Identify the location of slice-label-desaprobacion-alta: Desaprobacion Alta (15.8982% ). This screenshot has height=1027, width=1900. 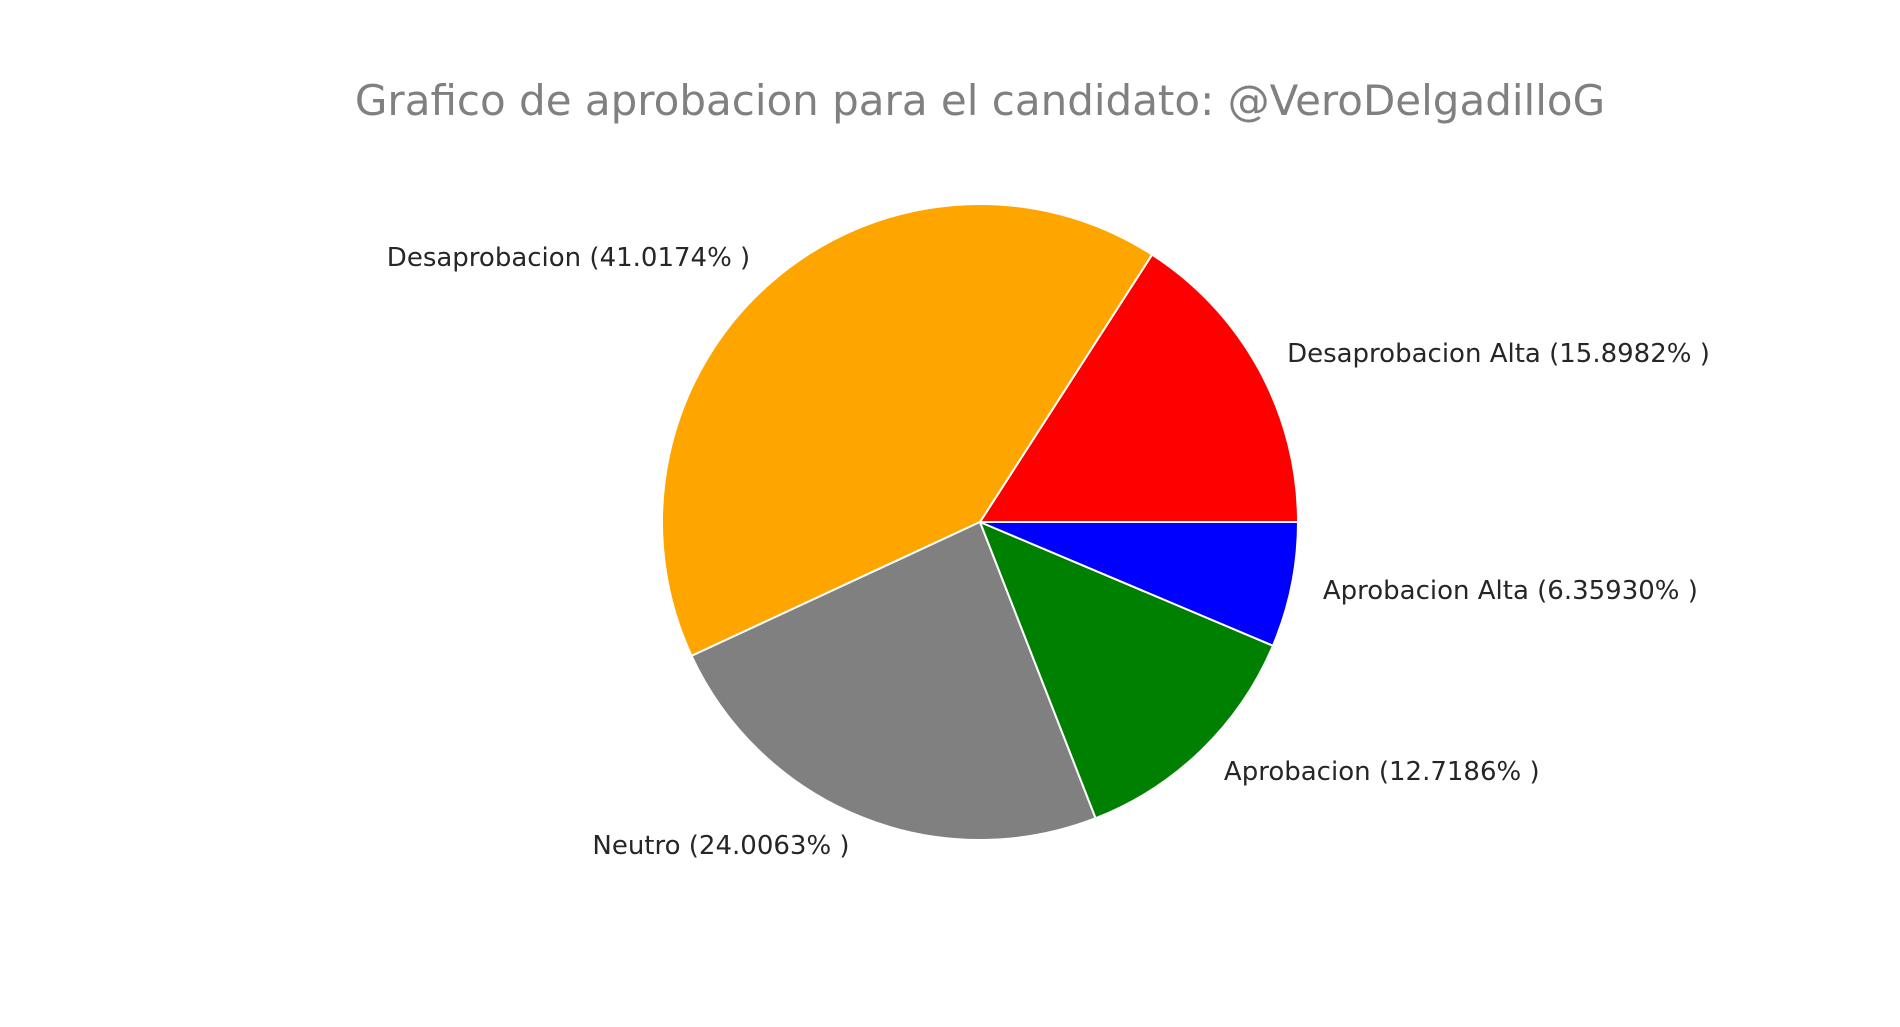
(1498, 354).